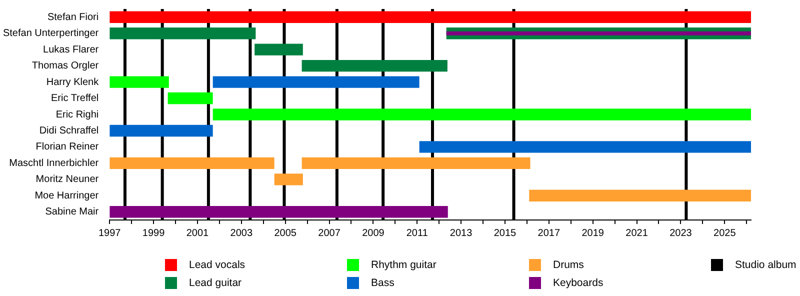  I want to click on y-tick-label: Eric Righi, so click(77, 114).